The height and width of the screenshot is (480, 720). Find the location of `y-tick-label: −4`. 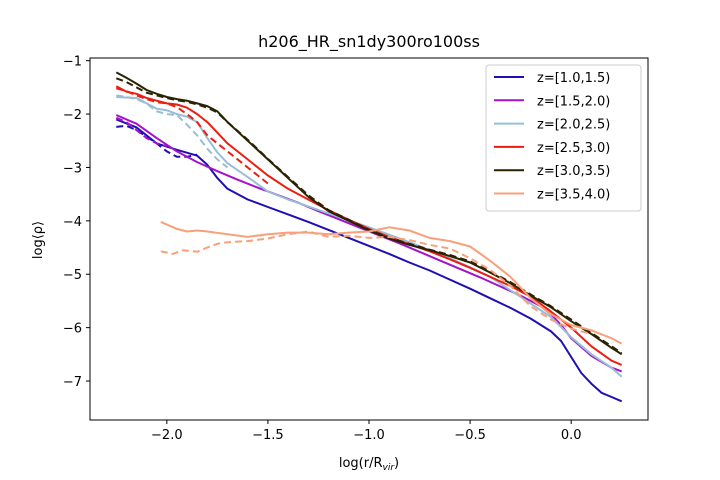

y-tick-label: −4 is located at coordinates (72, 222).